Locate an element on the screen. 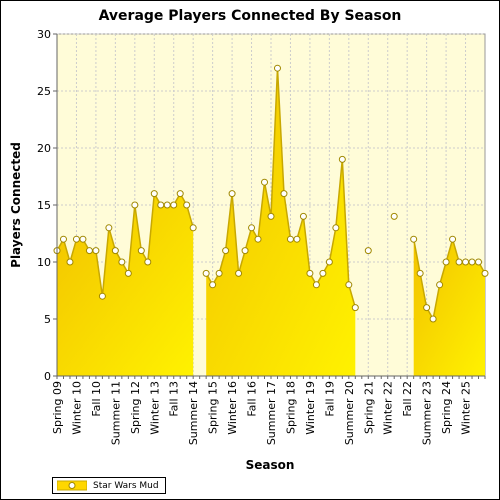 The image size is (500, 500). x-tick-label: Winter 19 is located at coordinates (310, 408).